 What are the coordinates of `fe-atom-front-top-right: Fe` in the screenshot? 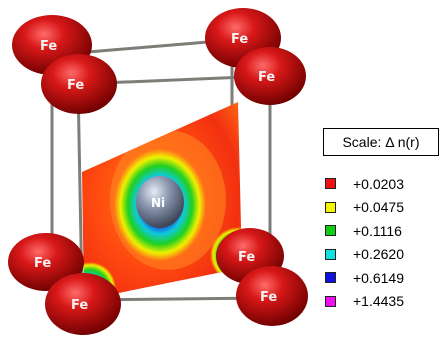 It's located at (270, 76).